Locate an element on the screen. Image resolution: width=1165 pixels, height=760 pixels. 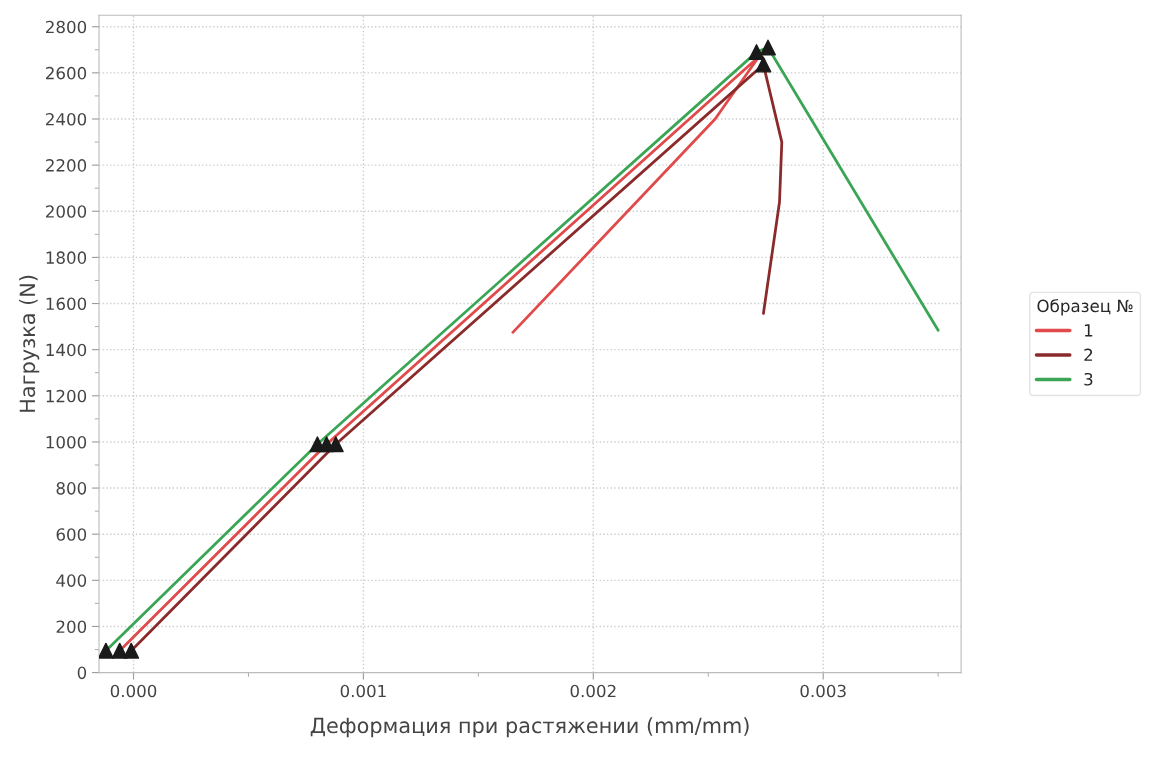
y-tick-label: 400 is located at coordinates (71, 580).